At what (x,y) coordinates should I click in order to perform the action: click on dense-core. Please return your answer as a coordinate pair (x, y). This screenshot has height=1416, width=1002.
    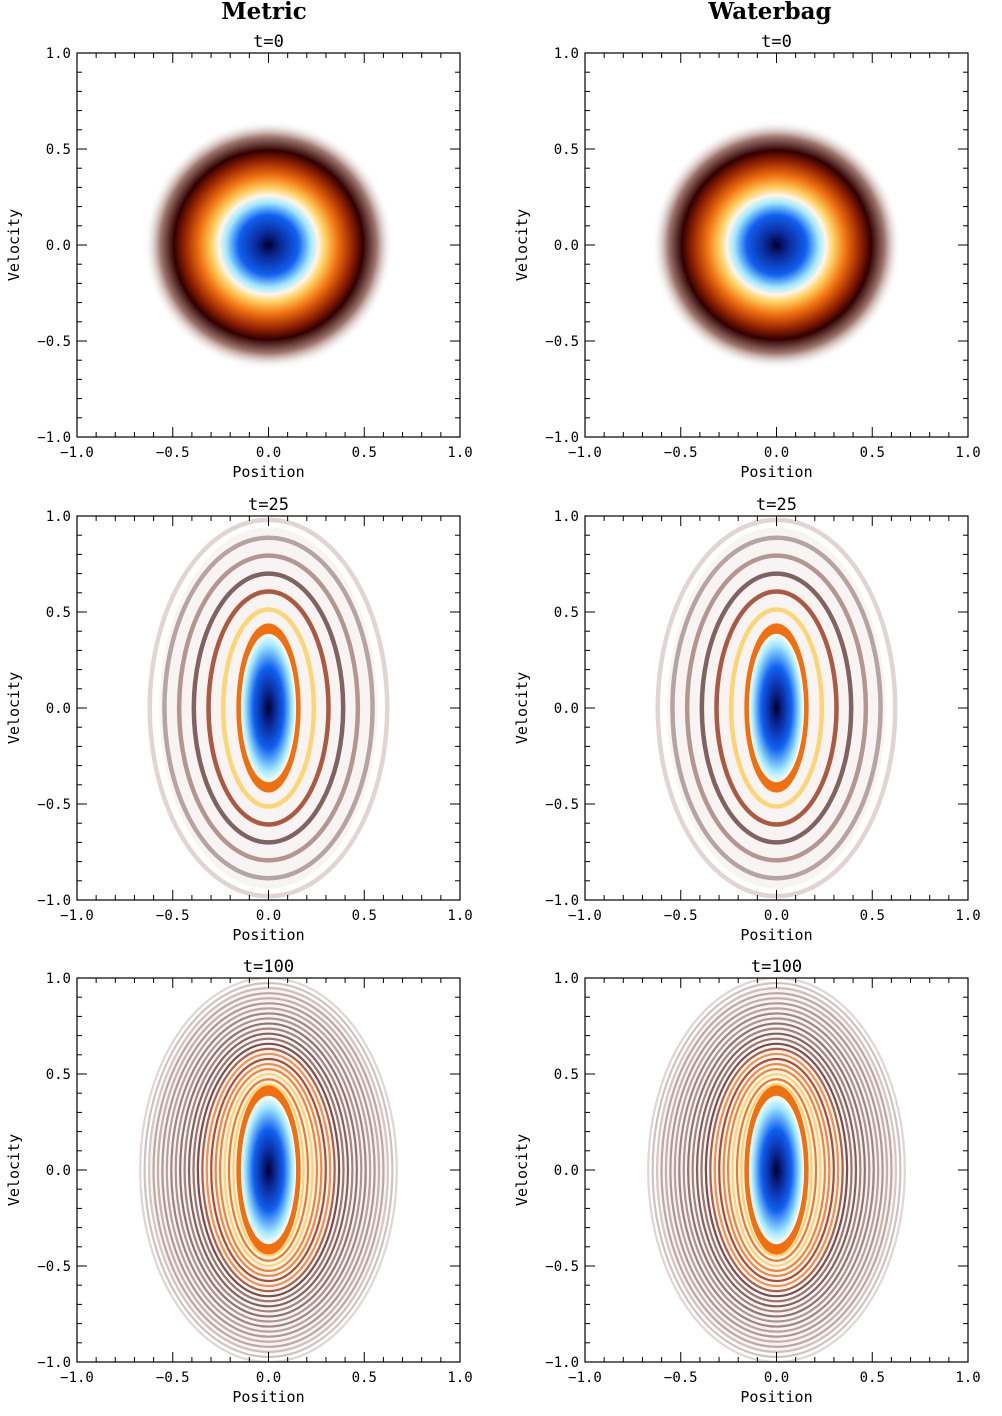
    Looking at the image, I should click on (776, 1170).